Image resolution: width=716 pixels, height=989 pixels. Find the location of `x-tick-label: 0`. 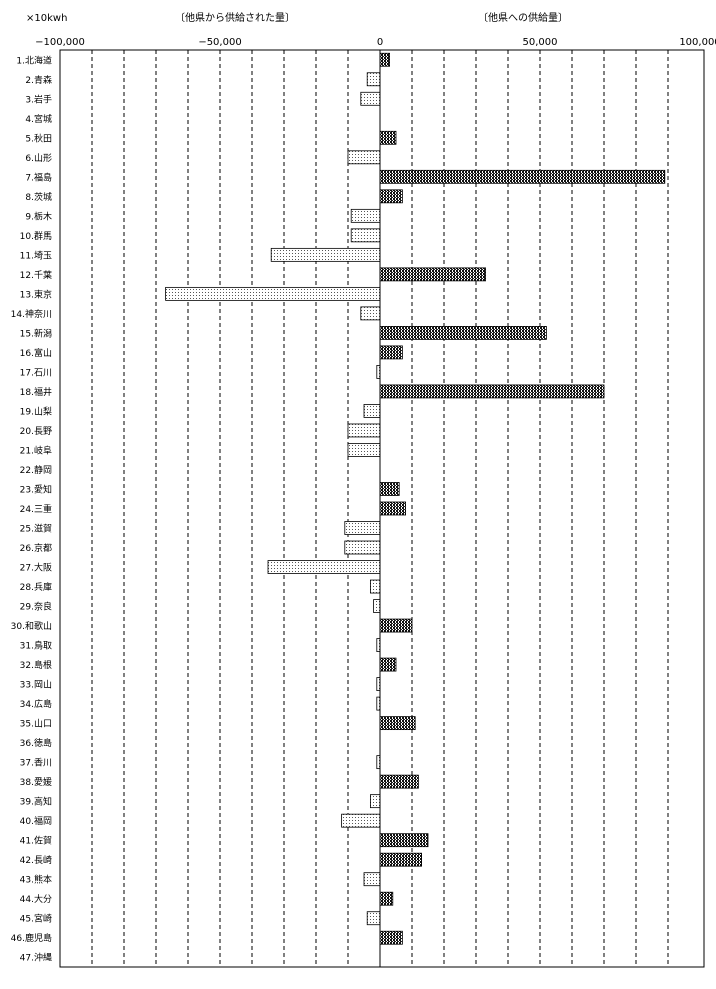

x-tick-label: 0 is located at coordinates (380, 42).